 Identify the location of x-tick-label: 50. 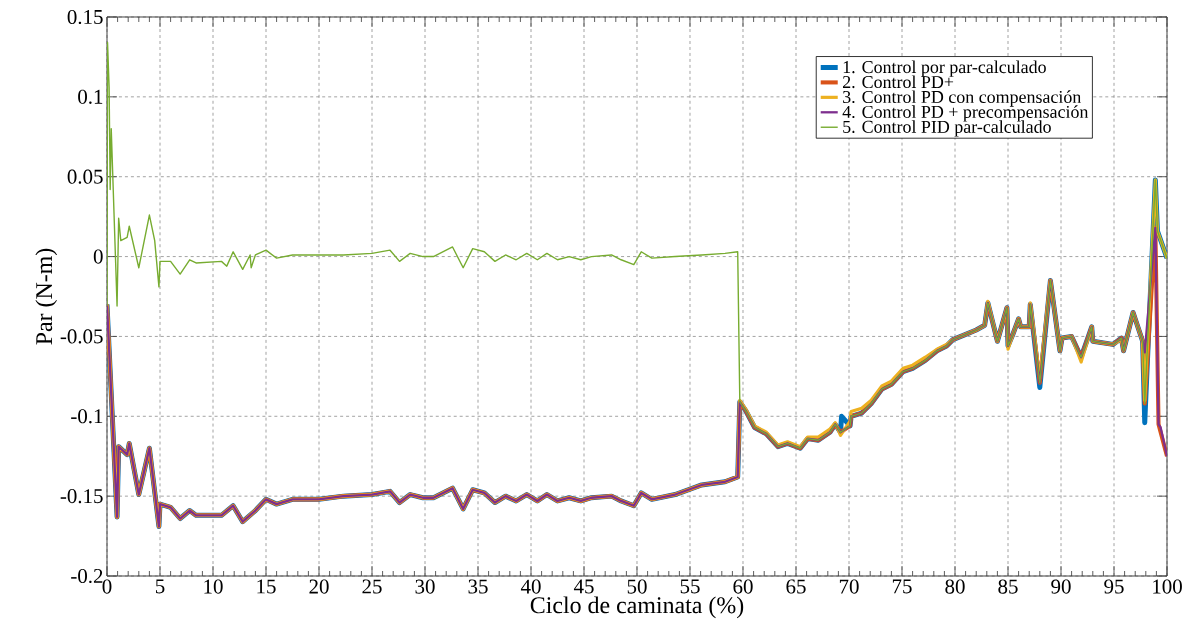
(637, 586).